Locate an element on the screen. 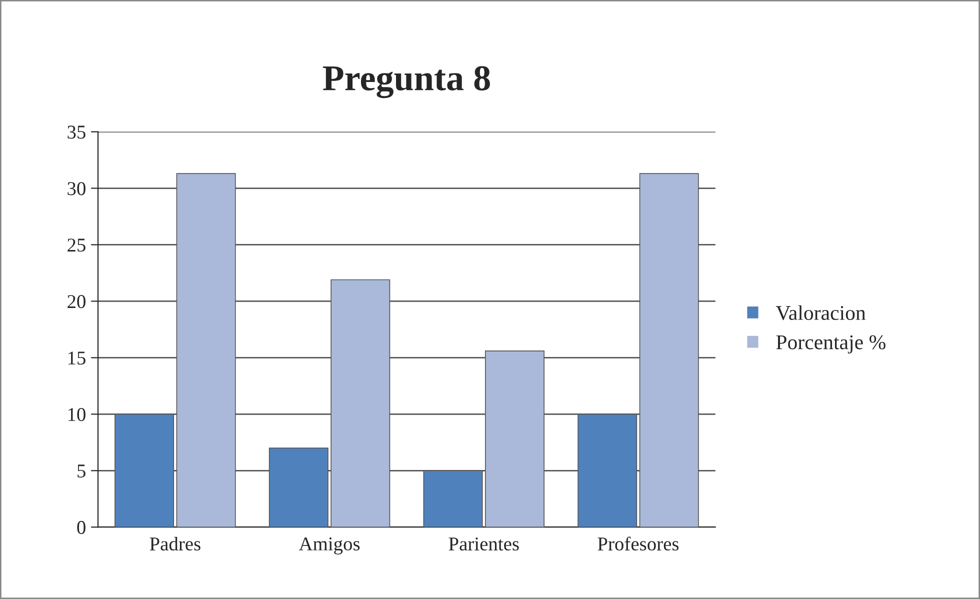  legend-label: Valoracion is located at coordinates (821, 312).